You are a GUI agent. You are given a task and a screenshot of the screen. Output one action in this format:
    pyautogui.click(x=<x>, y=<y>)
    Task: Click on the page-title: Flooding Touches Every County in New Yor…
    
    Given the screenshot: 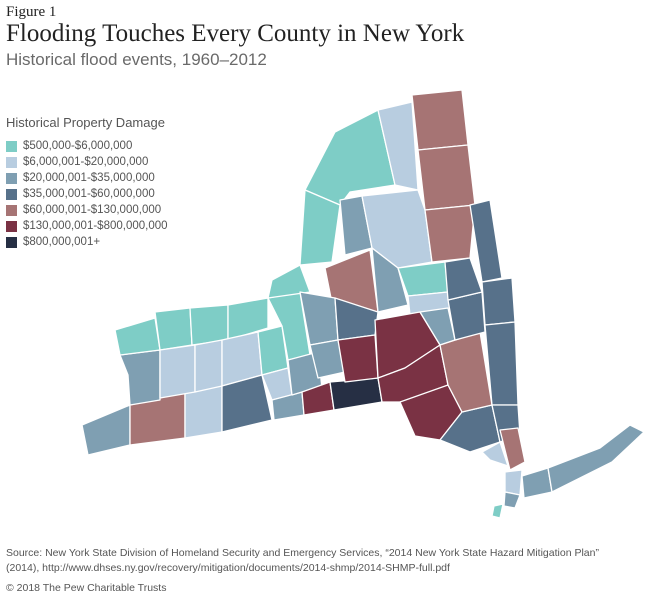 What is the action you would take?
    pyautogui.click(x=235, y=33)
    